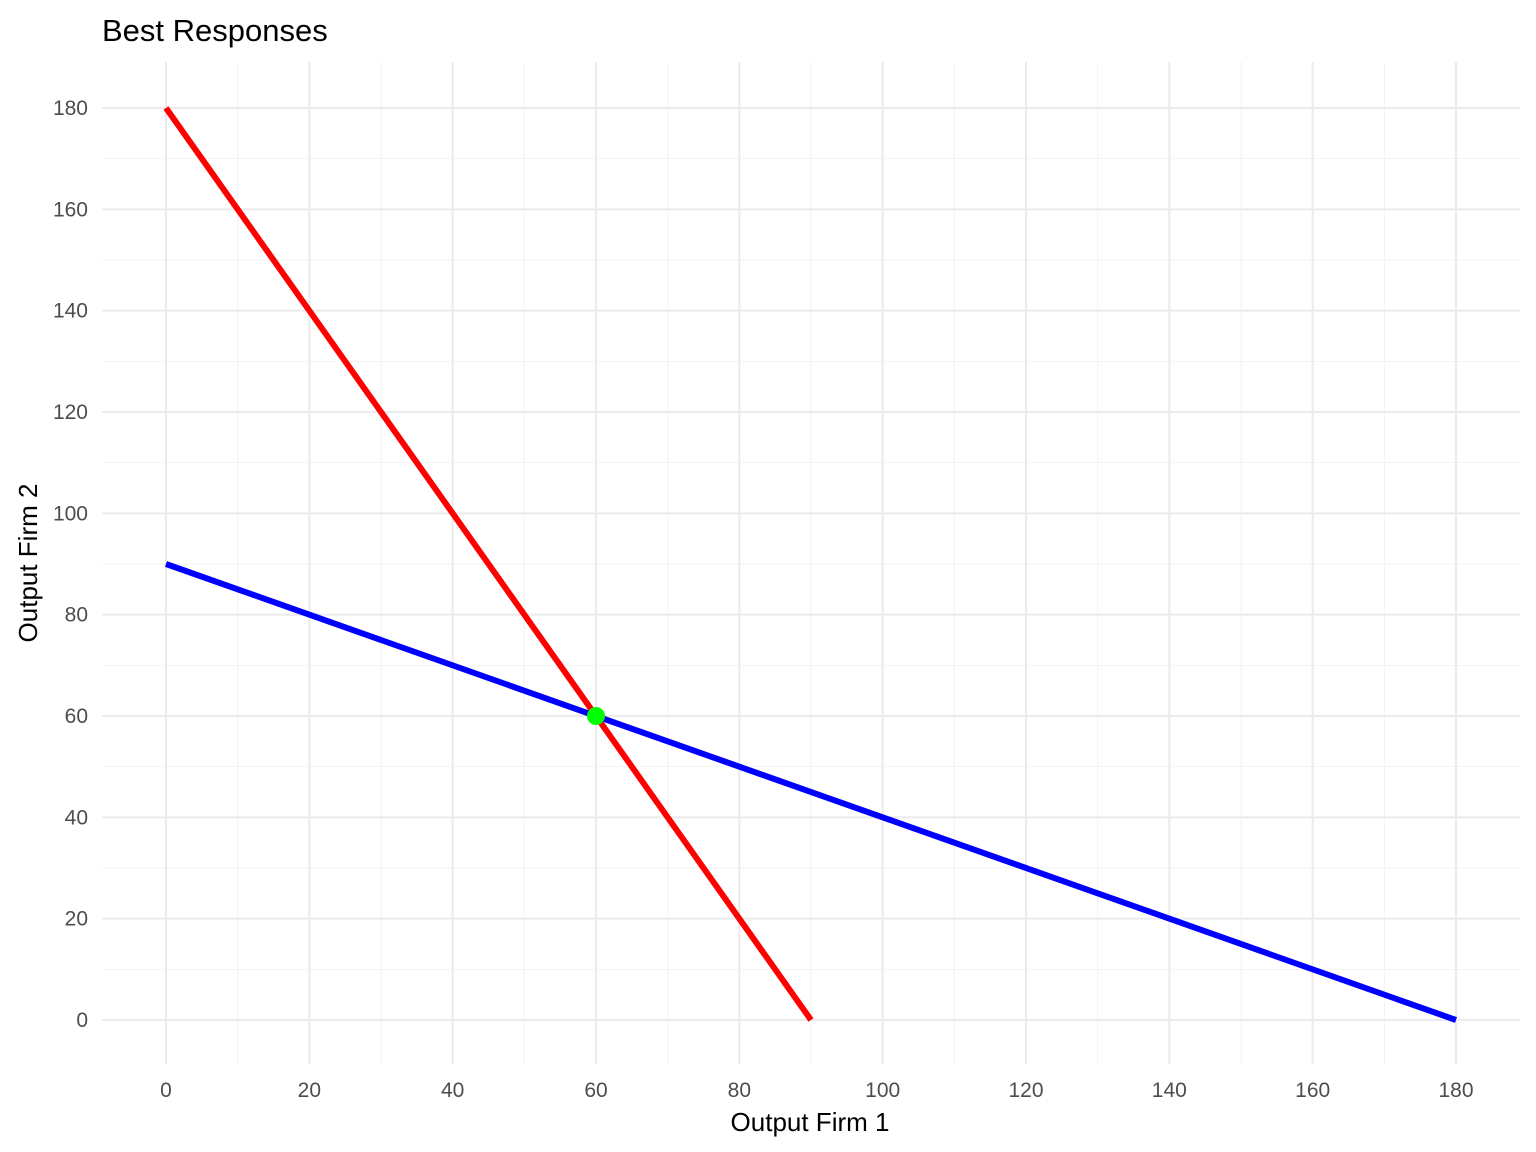 This screenshot has width=1536, height=1152. I want to click on x-tick-label: 100, so click(882, 1090).